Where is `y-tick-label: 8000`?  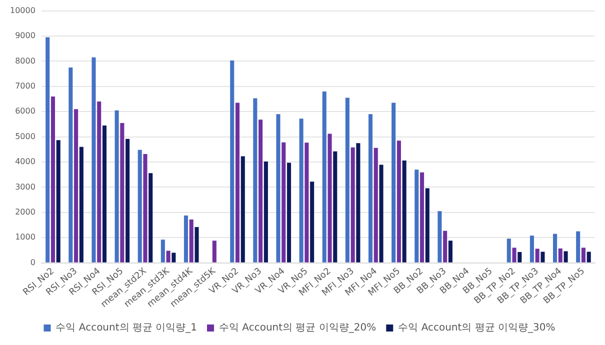
y-tick-label: 8000 is located at coordinates (25, 61).